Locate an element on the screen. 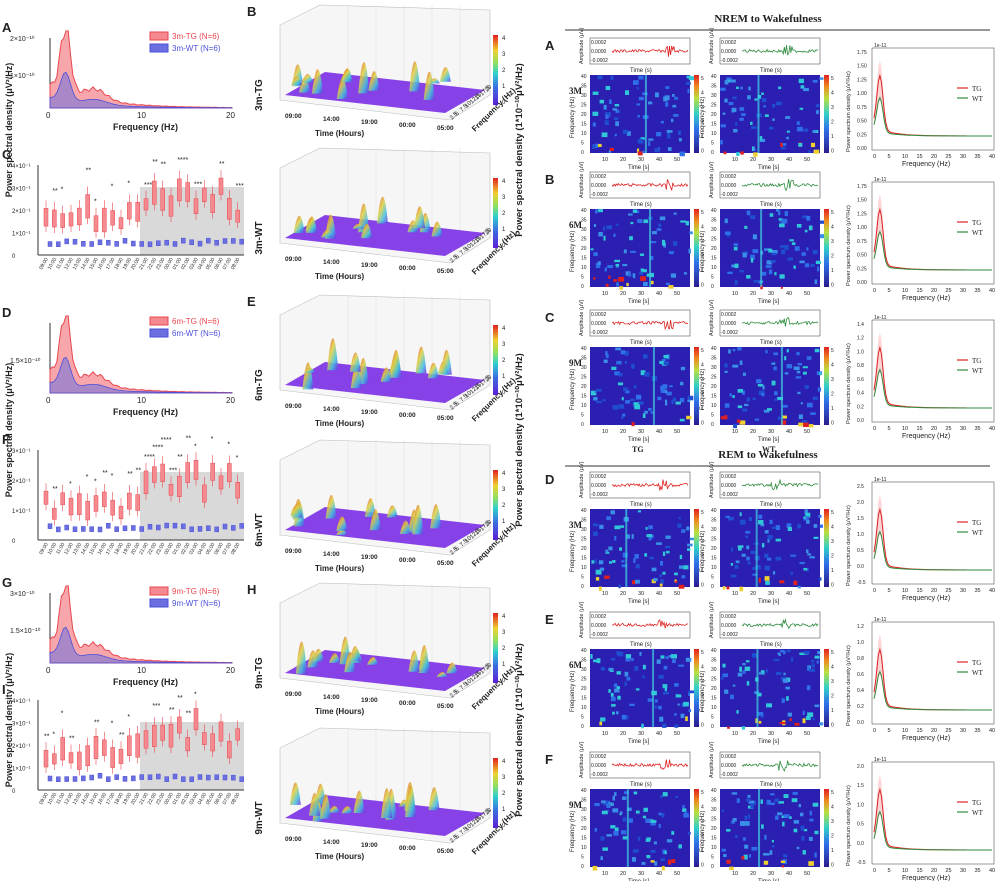 The height and width of the screenshot is (886, 1001). freq-tick: 2.5 is located at coordinates (454, 551).